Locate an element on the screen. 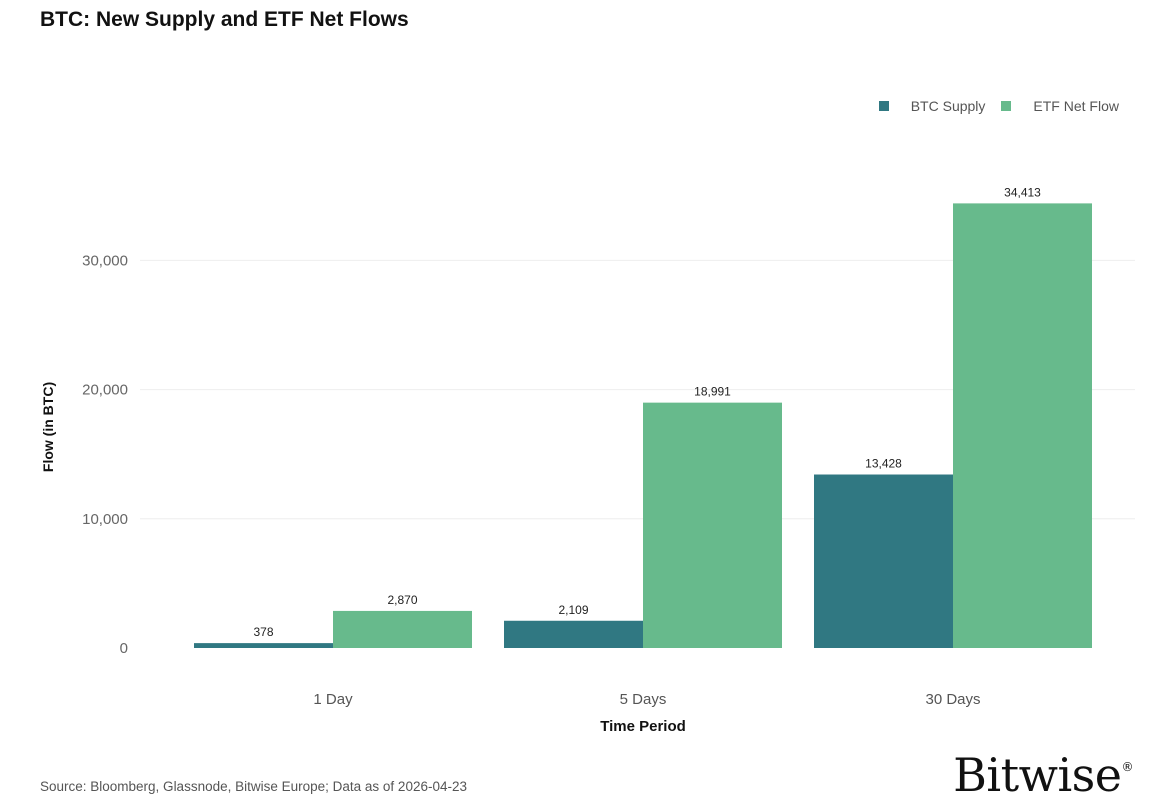  legend-item-btc-supply: BTC Supply is located at coordinates (932, 106).